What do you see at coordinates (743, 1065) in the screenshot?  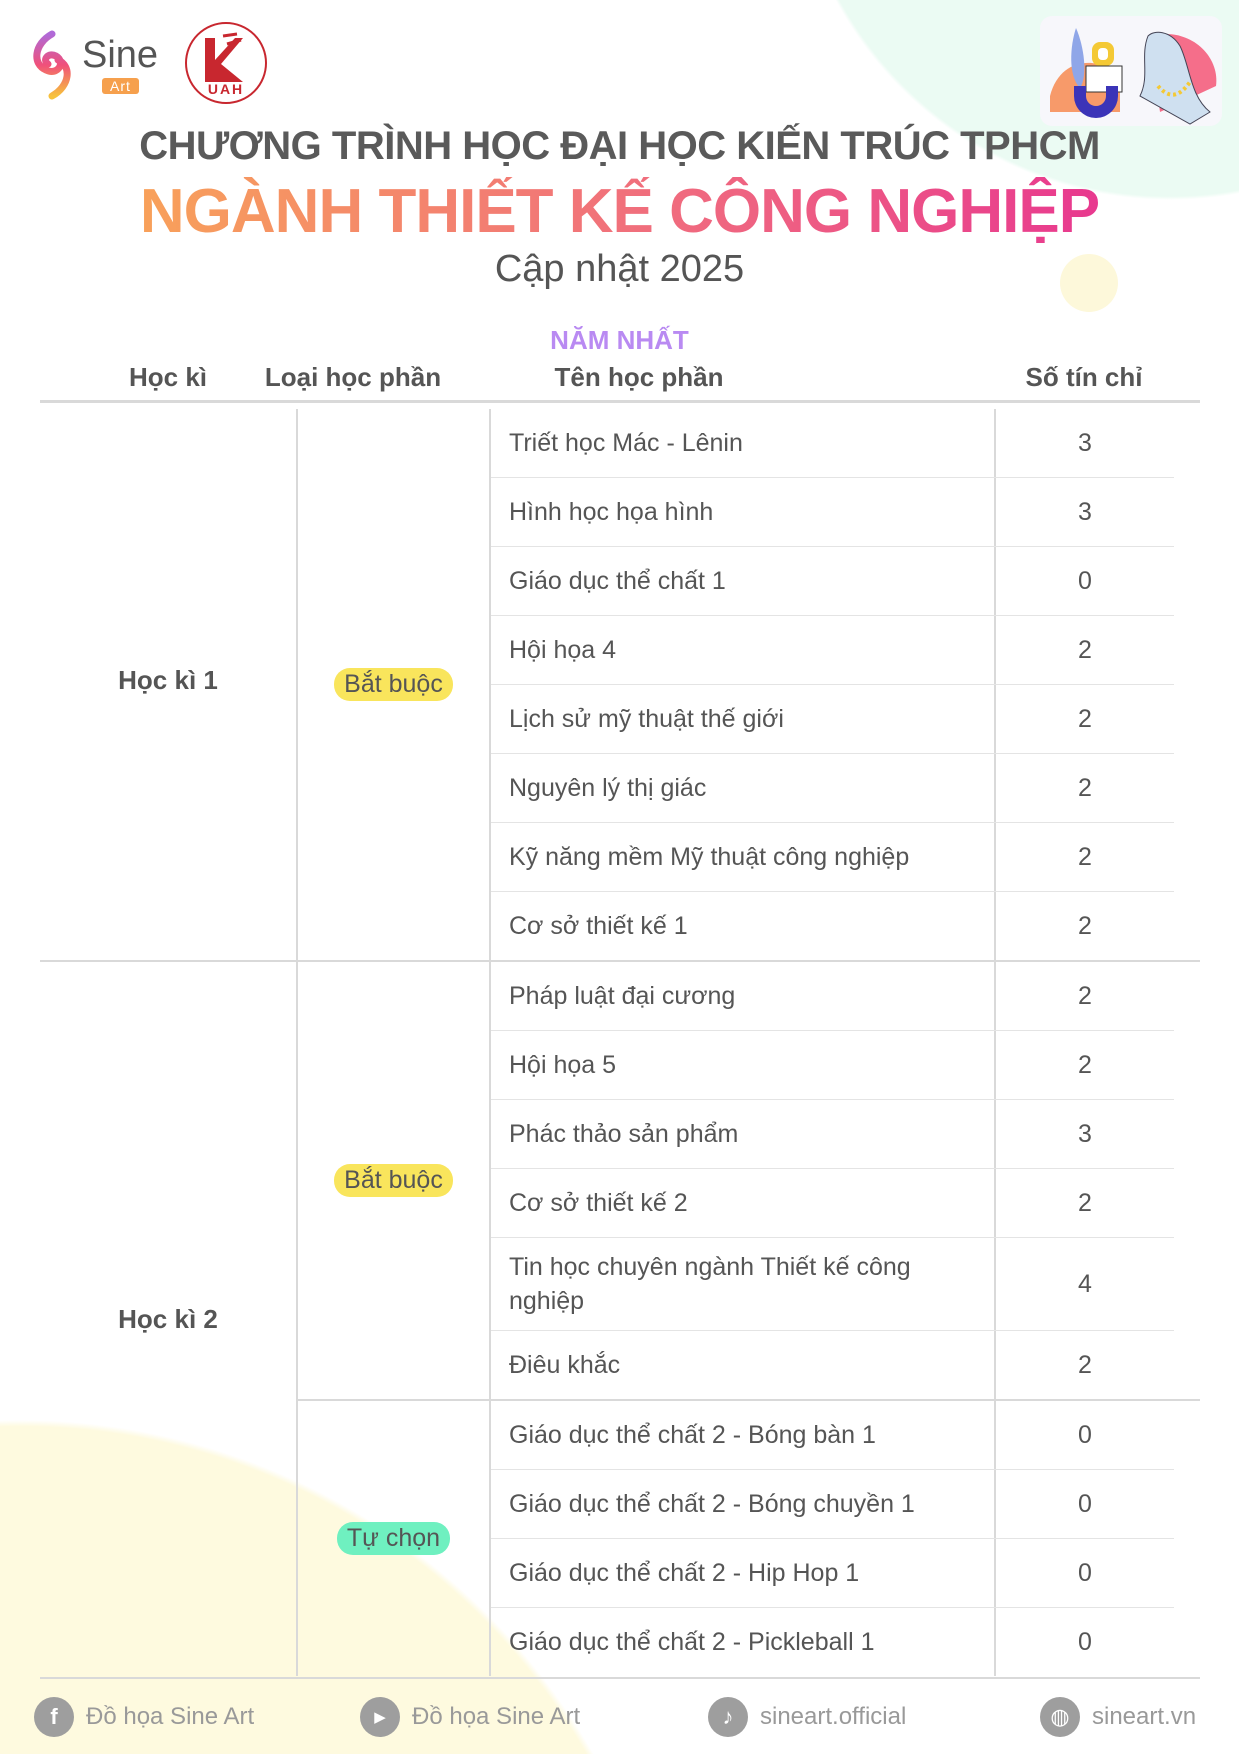 I see `course-name: Hội họa 5` at bounding box center [743, 1065].